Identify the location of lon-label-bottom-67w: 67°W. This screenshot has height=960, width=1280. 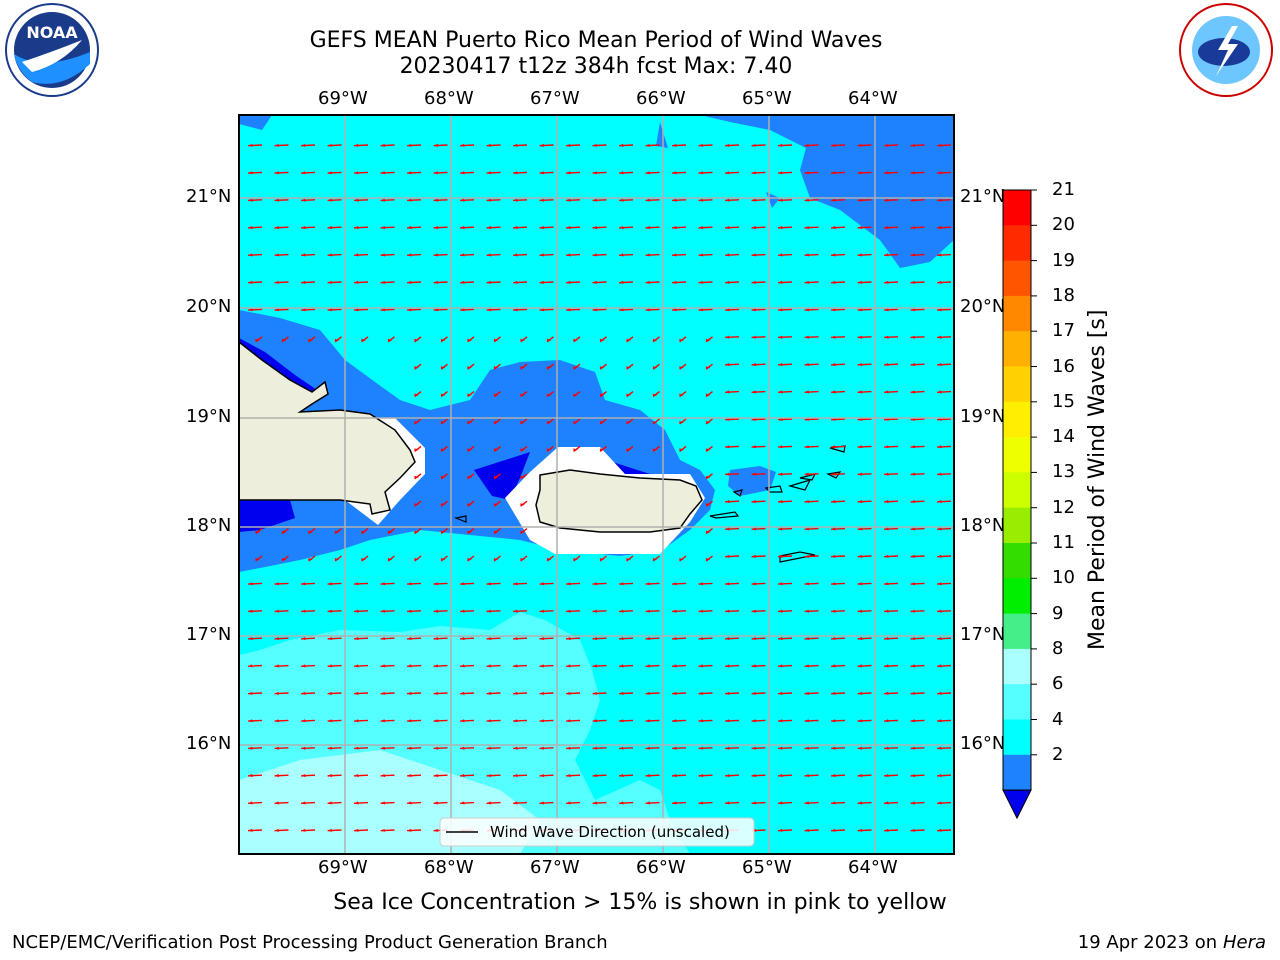
(555, 867).